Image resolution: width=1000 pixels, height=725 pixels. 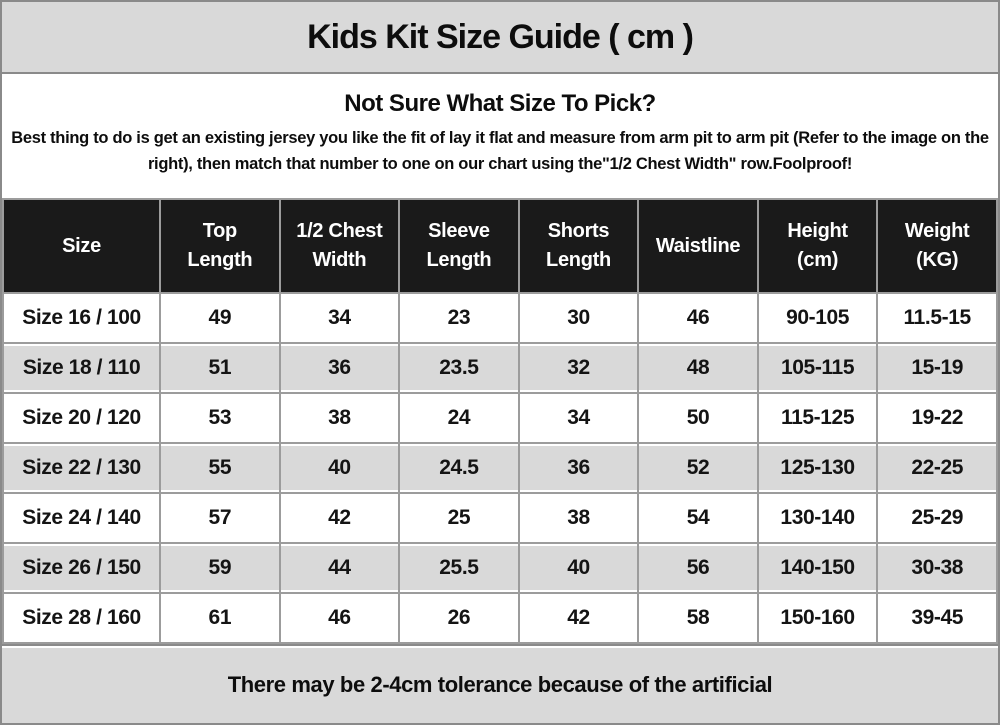 What do you see at coordinates (459, 418) in the screenshot?
I see `cell-sleeve-length: 24` at bounding box center [459, 418].